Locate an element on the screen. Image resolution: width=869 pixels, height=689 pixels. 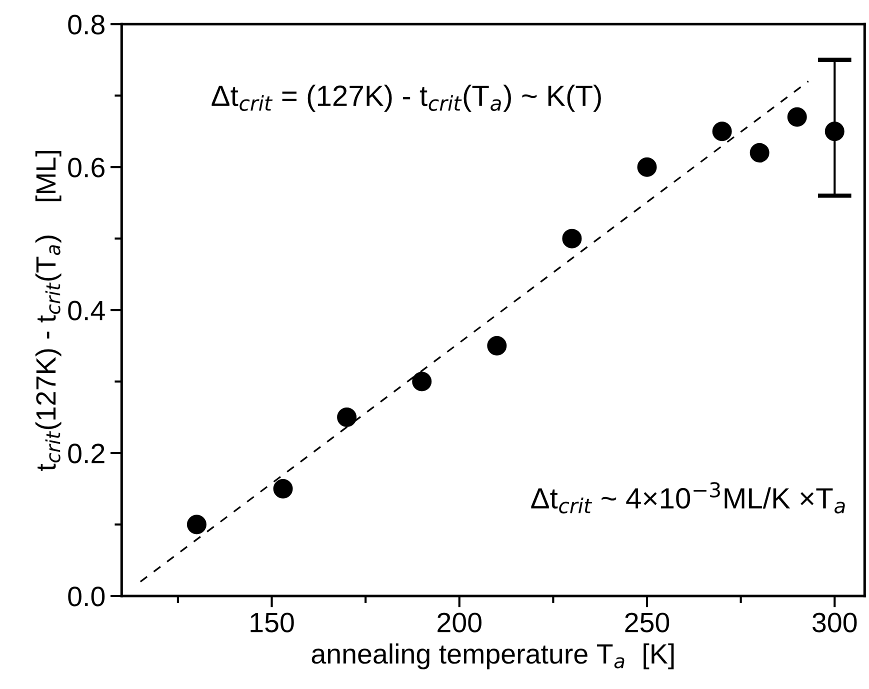
x-axis-title: annealing temperature T$_{a}$ [K] is located at coordinates (493, 656).